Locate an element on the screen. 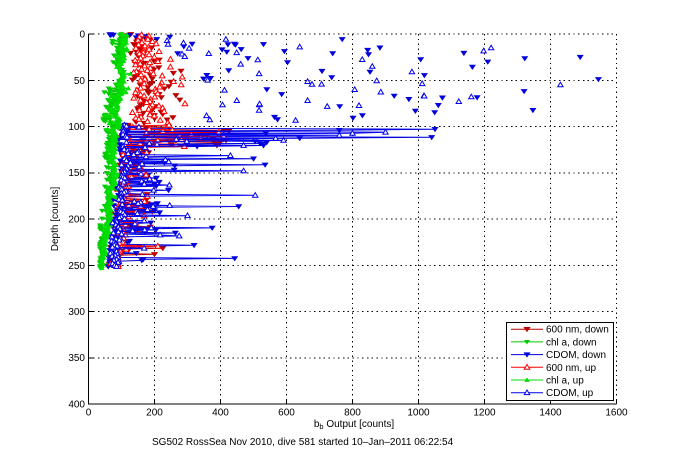  svg-text: 50 is located at coordinates (80, 81).